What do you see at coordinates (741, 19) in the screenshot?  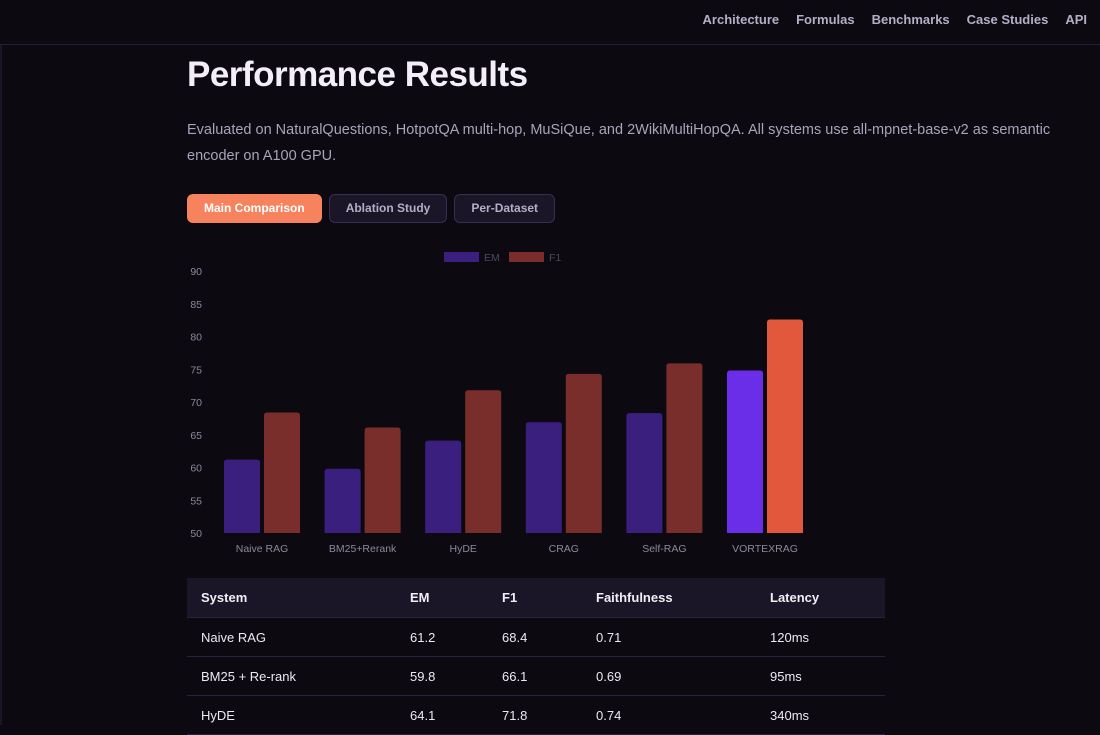 I see `nav-link-architecture: Architecture` at bounding box center [741, 19].